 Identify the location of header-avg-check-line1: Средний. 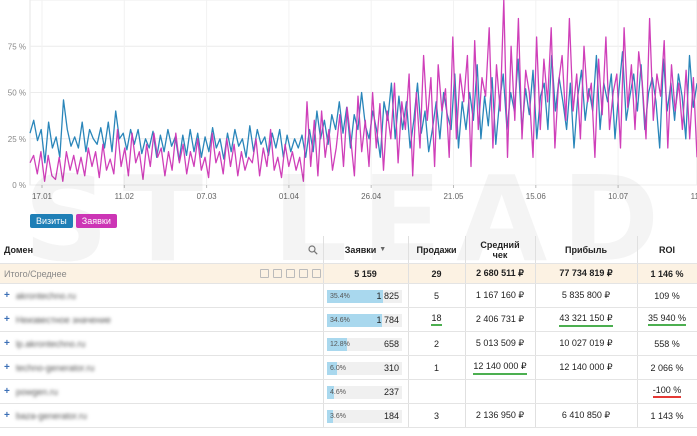
(500, 244).